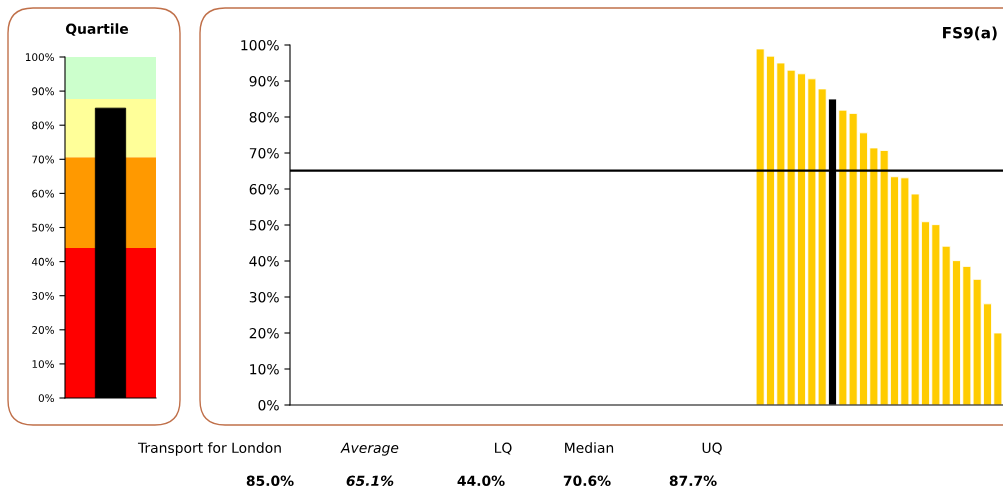 This screenshot has width=1003, height=493. I want to click on text: 85.0%, so click(270, 481).